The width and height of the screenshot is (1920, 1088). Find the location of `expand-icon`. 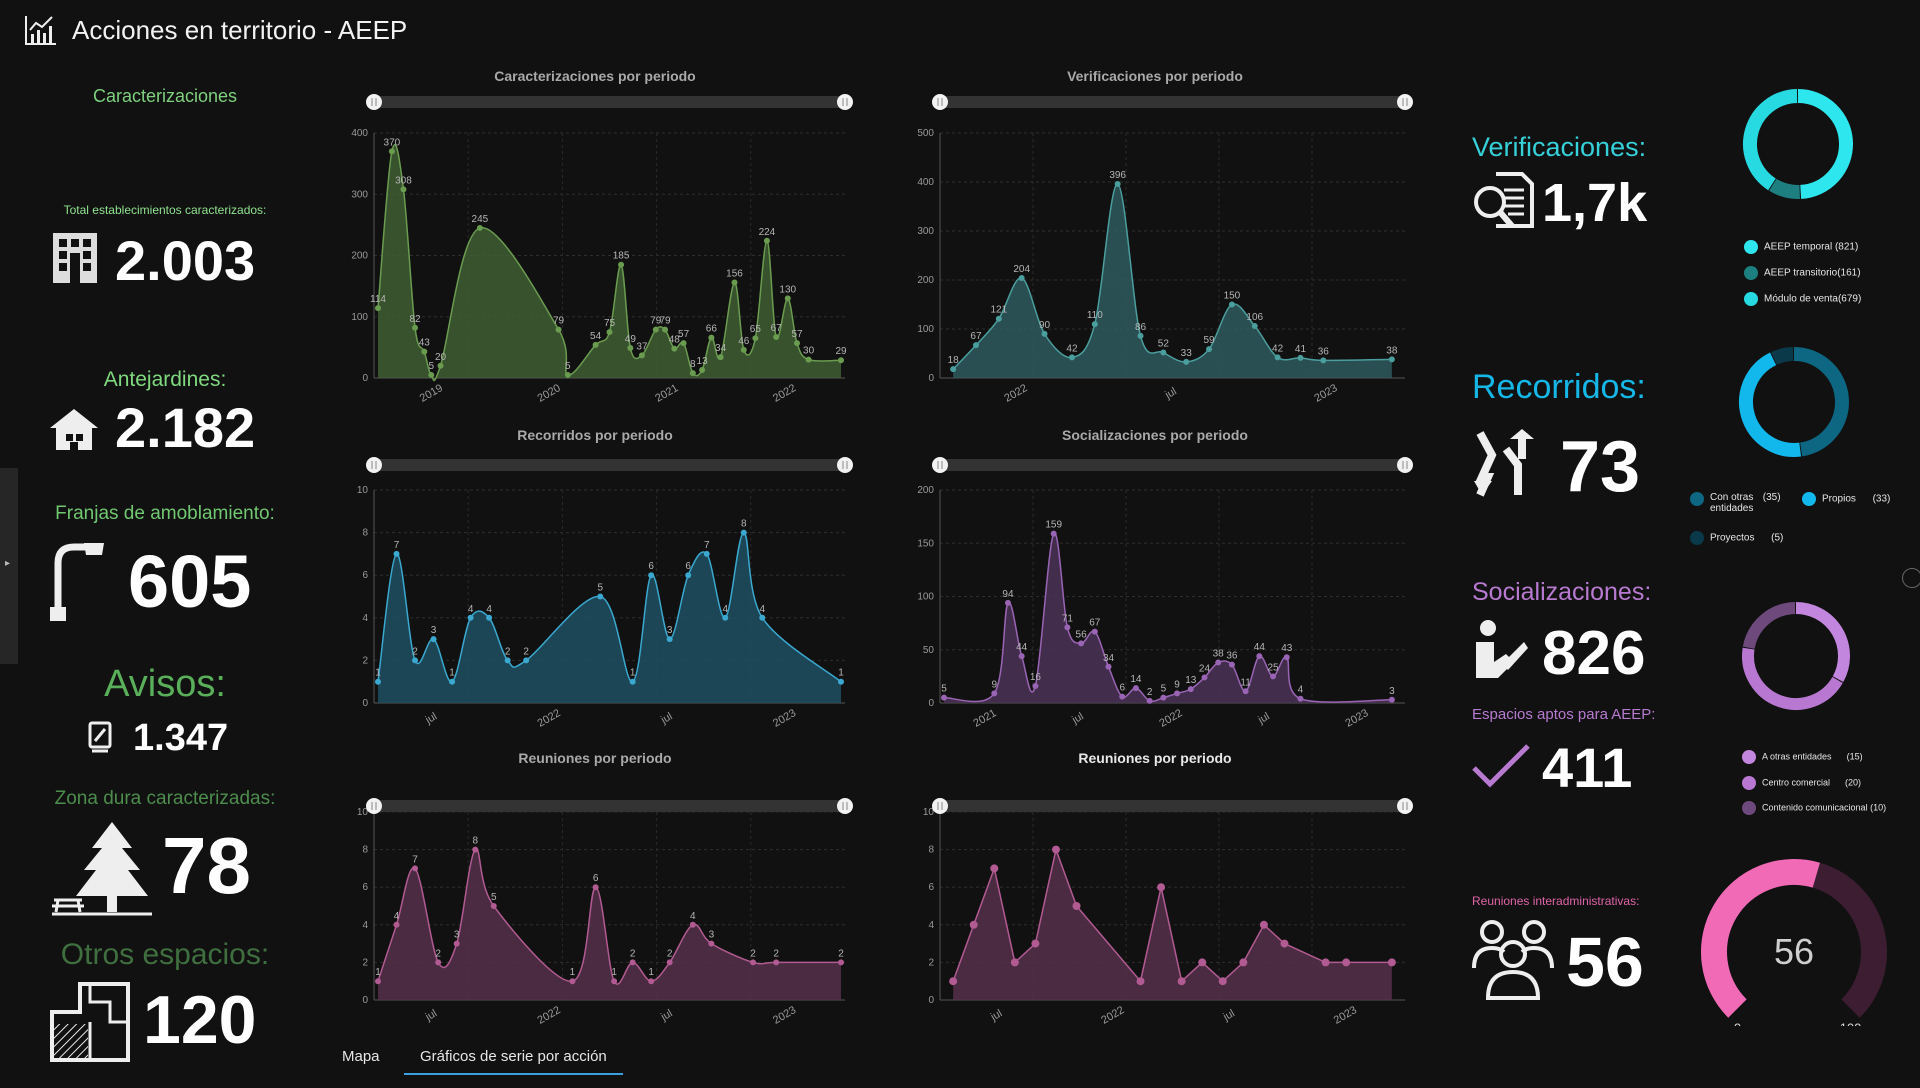

expand-icon is located at coordinates (1911, 578).